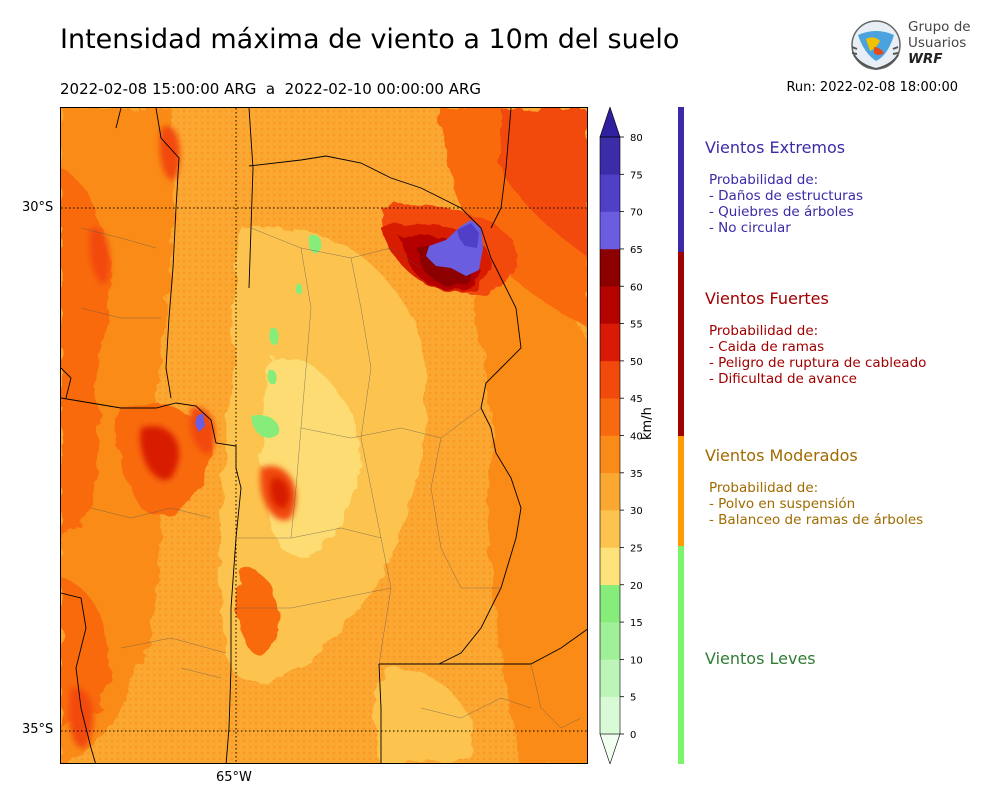  Describe the element at coordinates (876, 45) in the screenshot. I see `globe-icon` at that location.